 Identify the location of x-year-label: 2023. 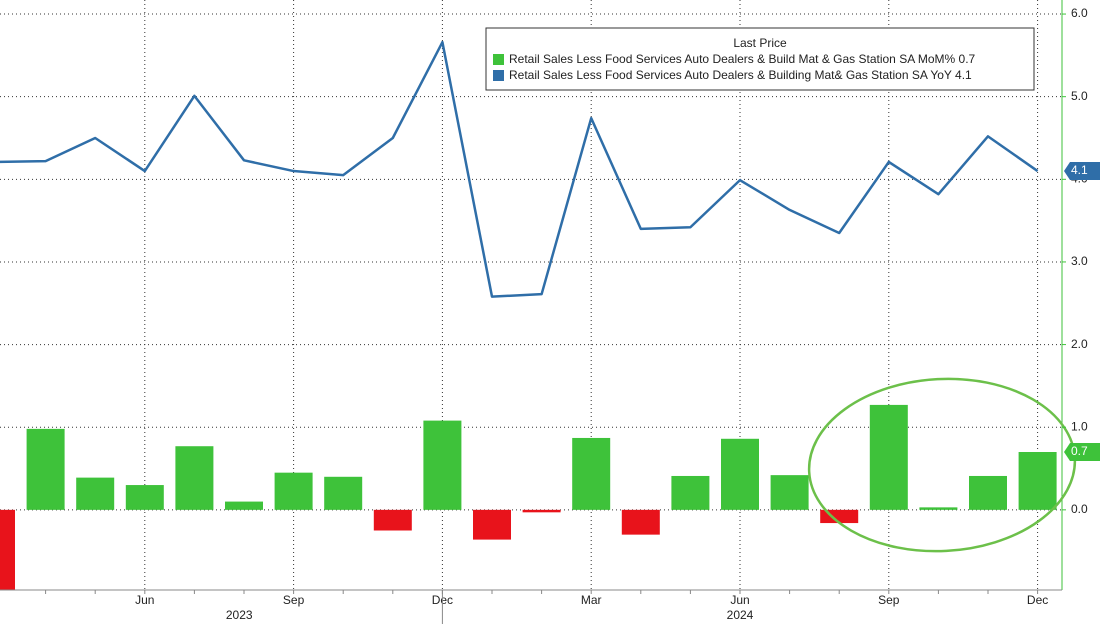
(239, 615).